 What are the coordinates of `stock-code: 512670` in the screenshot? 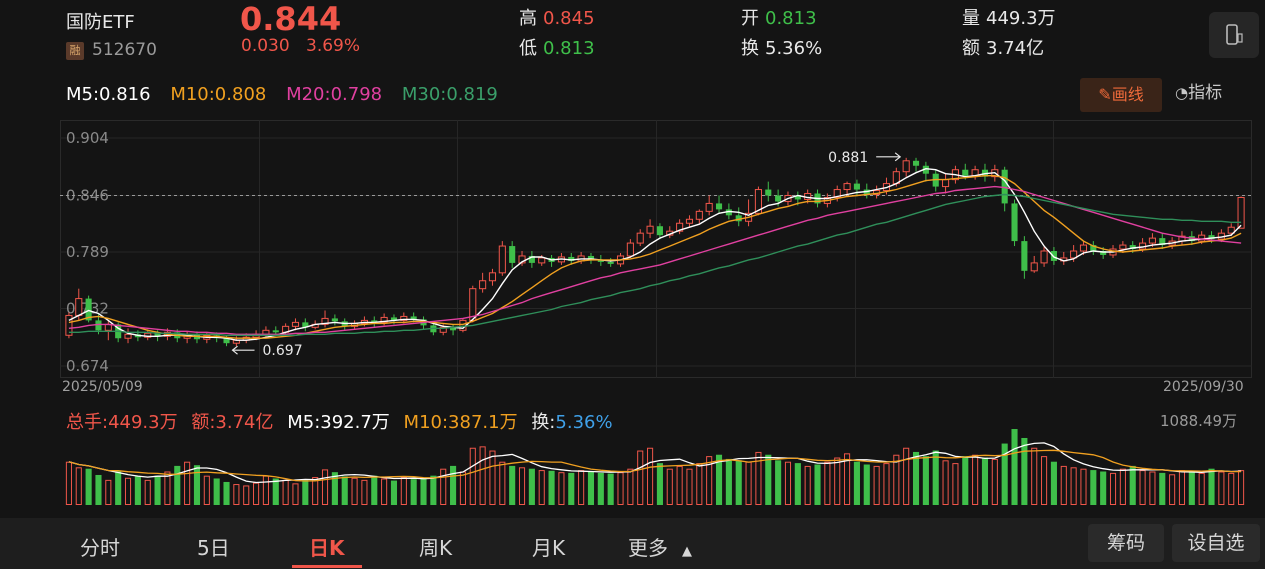 It's located at (124, 50).